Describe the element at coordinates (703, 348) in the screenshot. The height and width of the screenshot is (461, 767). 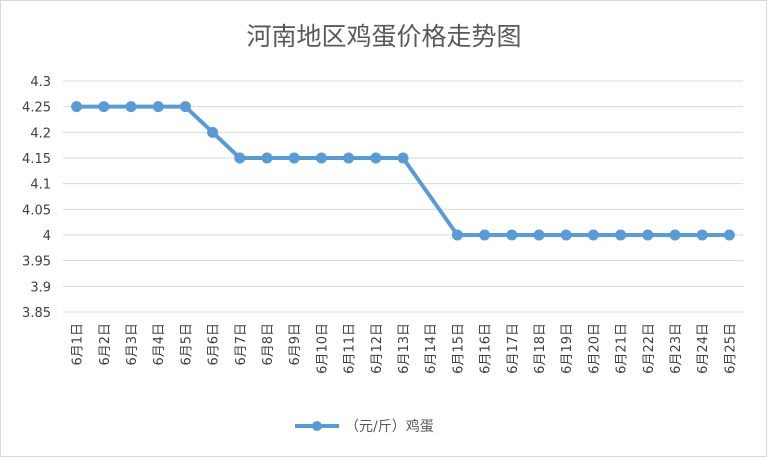
I see `x-tick-label: 6月24日` at that location.